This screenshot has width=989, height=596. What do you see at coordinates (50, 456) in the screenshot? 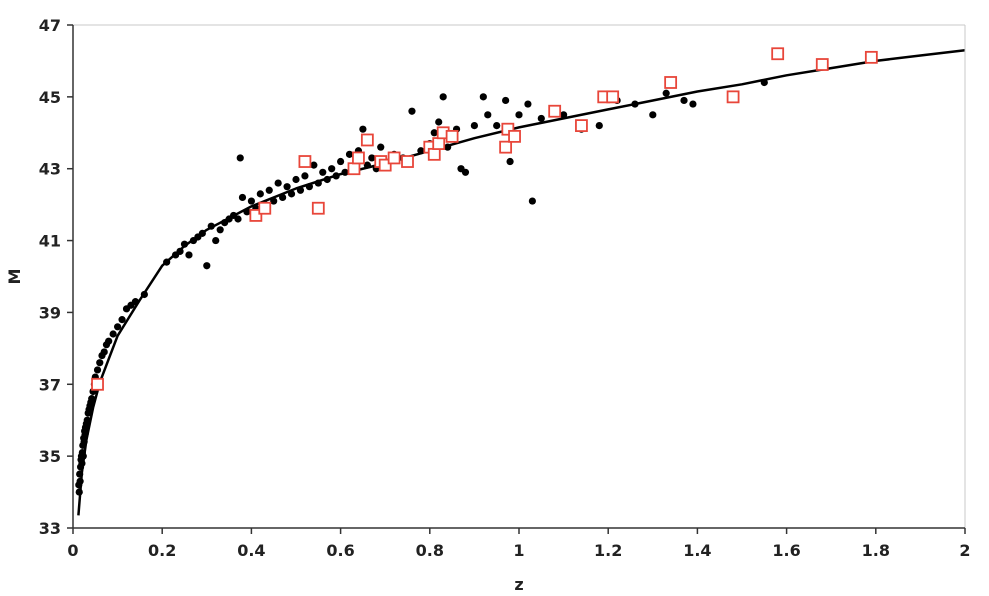
I see `y-tick-label: 35` at bounding box center [50, 456].